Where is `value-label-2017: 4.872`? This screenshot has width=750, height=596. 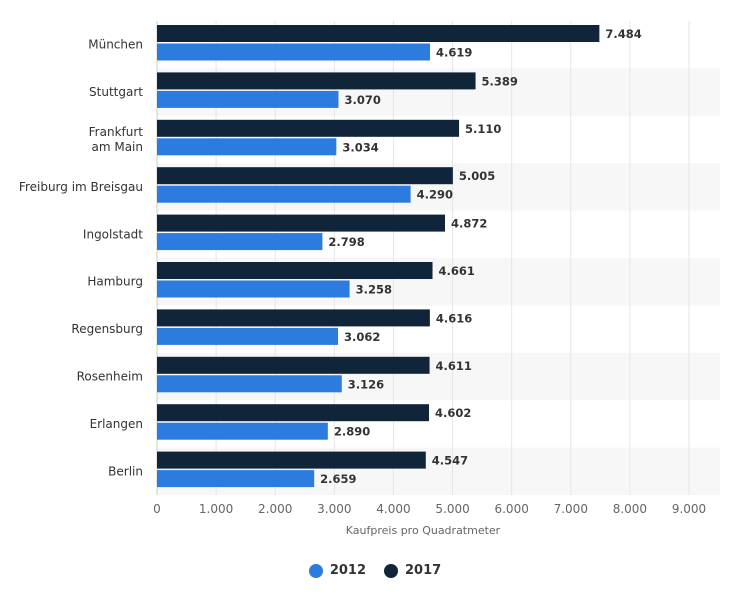 value-label-2017: 4.872 is located at coordinates (469, 224).